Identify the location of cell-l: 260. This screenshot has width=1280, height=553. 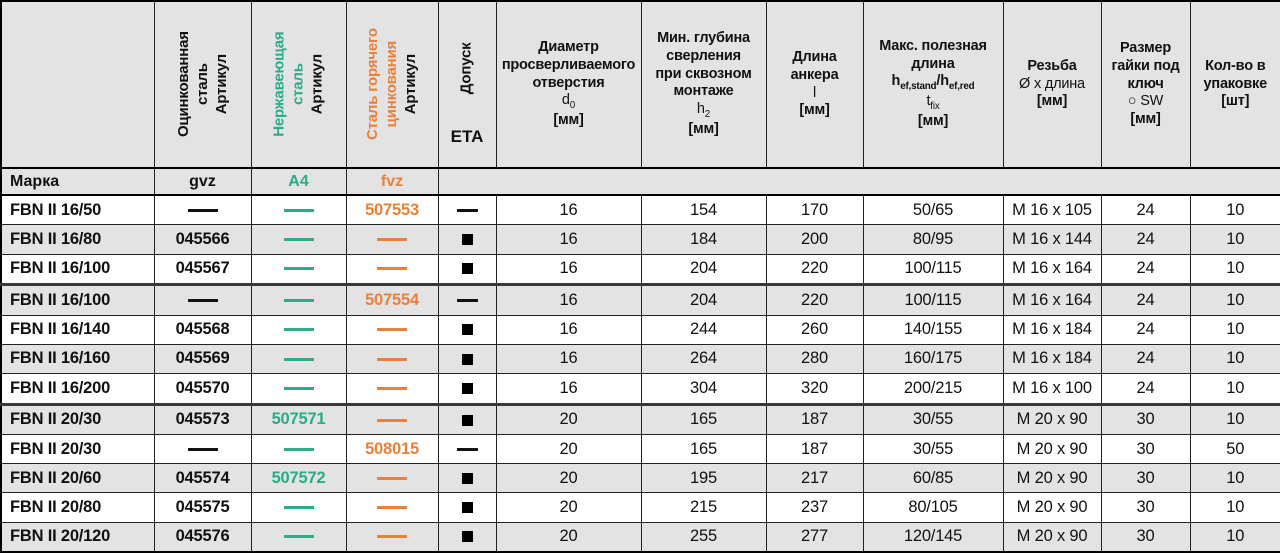
(814, 329).